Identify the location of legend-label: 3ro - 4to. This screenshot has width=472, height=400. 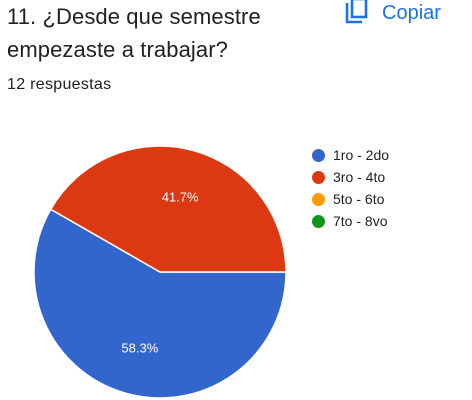
(359, 177).